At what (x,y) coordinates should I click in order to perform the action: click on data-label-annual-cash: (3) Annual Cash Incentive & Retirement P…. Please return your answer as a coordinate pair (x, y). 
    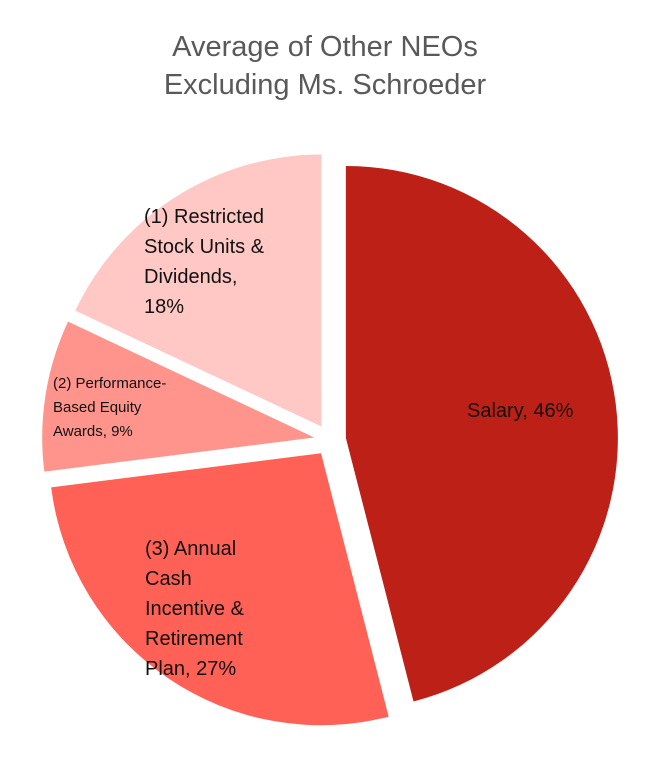
    Looking at the image, I should click on (194, 609).